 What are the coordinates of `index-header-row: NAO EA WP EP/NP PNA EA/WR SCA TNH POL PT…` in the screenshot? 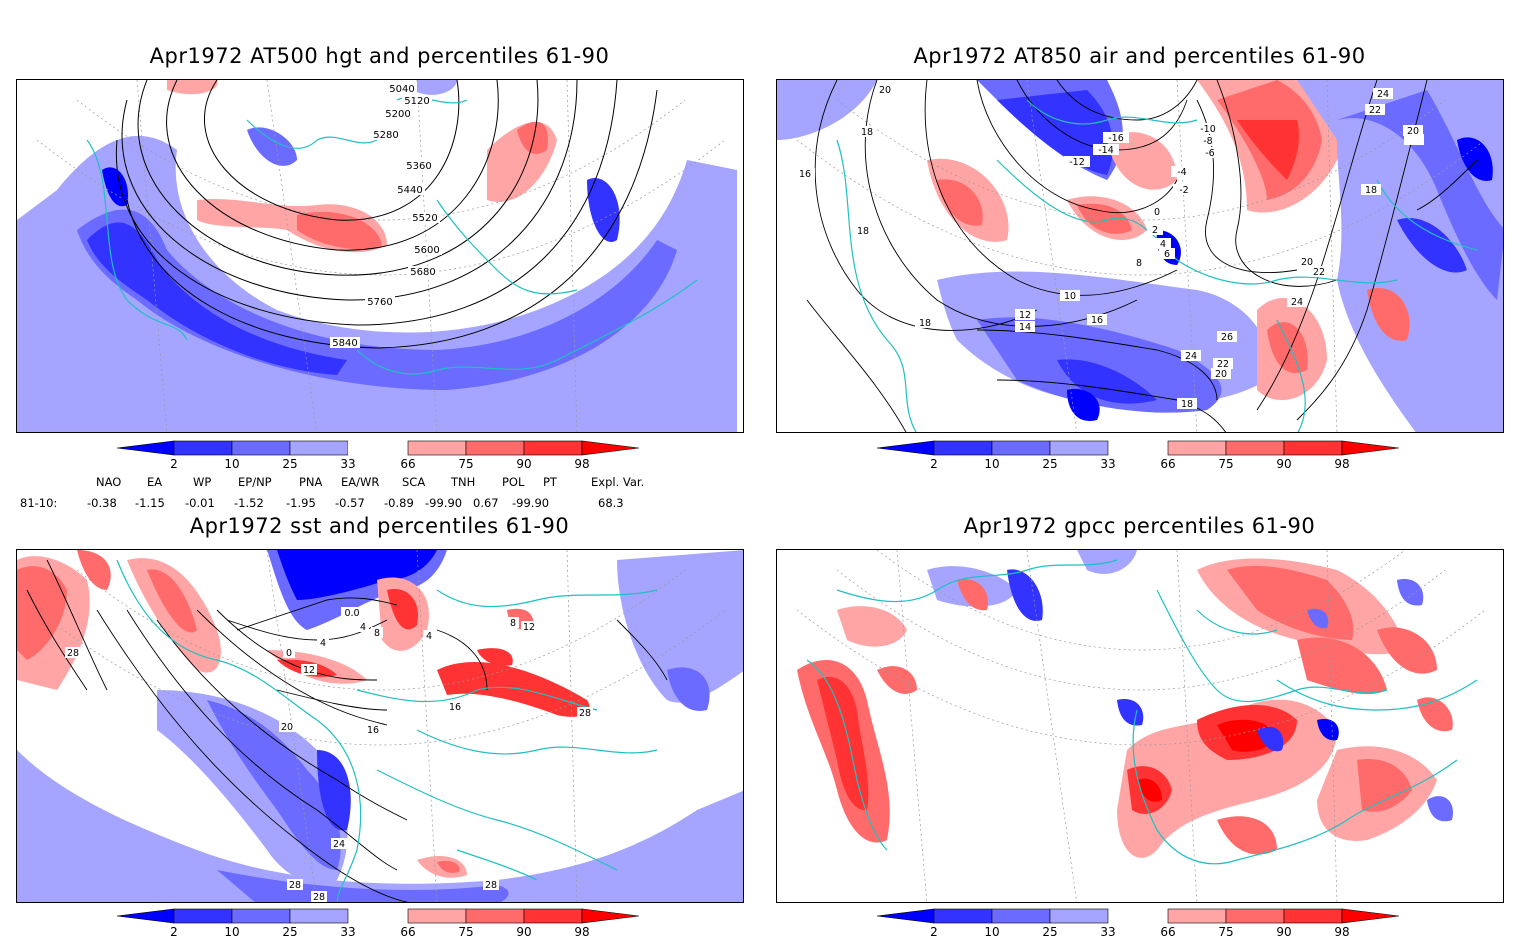 It's located at (380, 483).